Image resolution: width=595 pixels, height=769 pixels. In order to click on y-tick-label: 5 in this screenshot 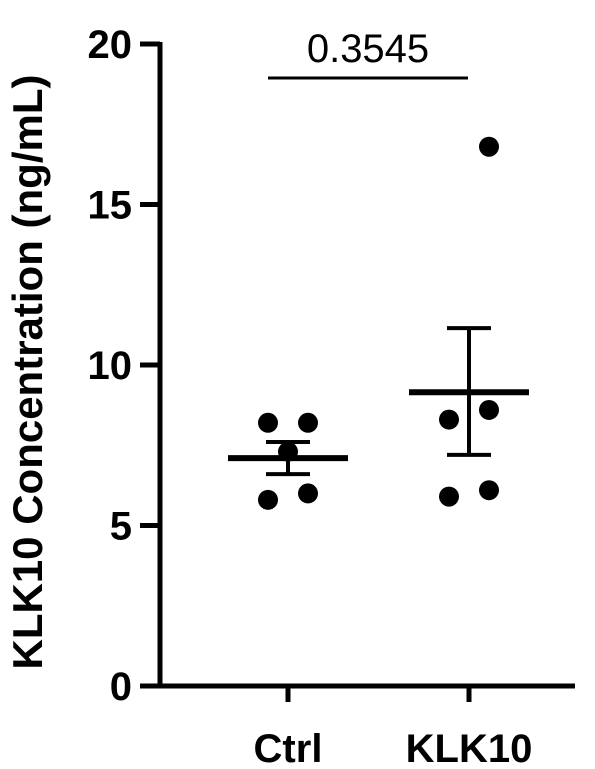, I will do `click(121, 527)`.